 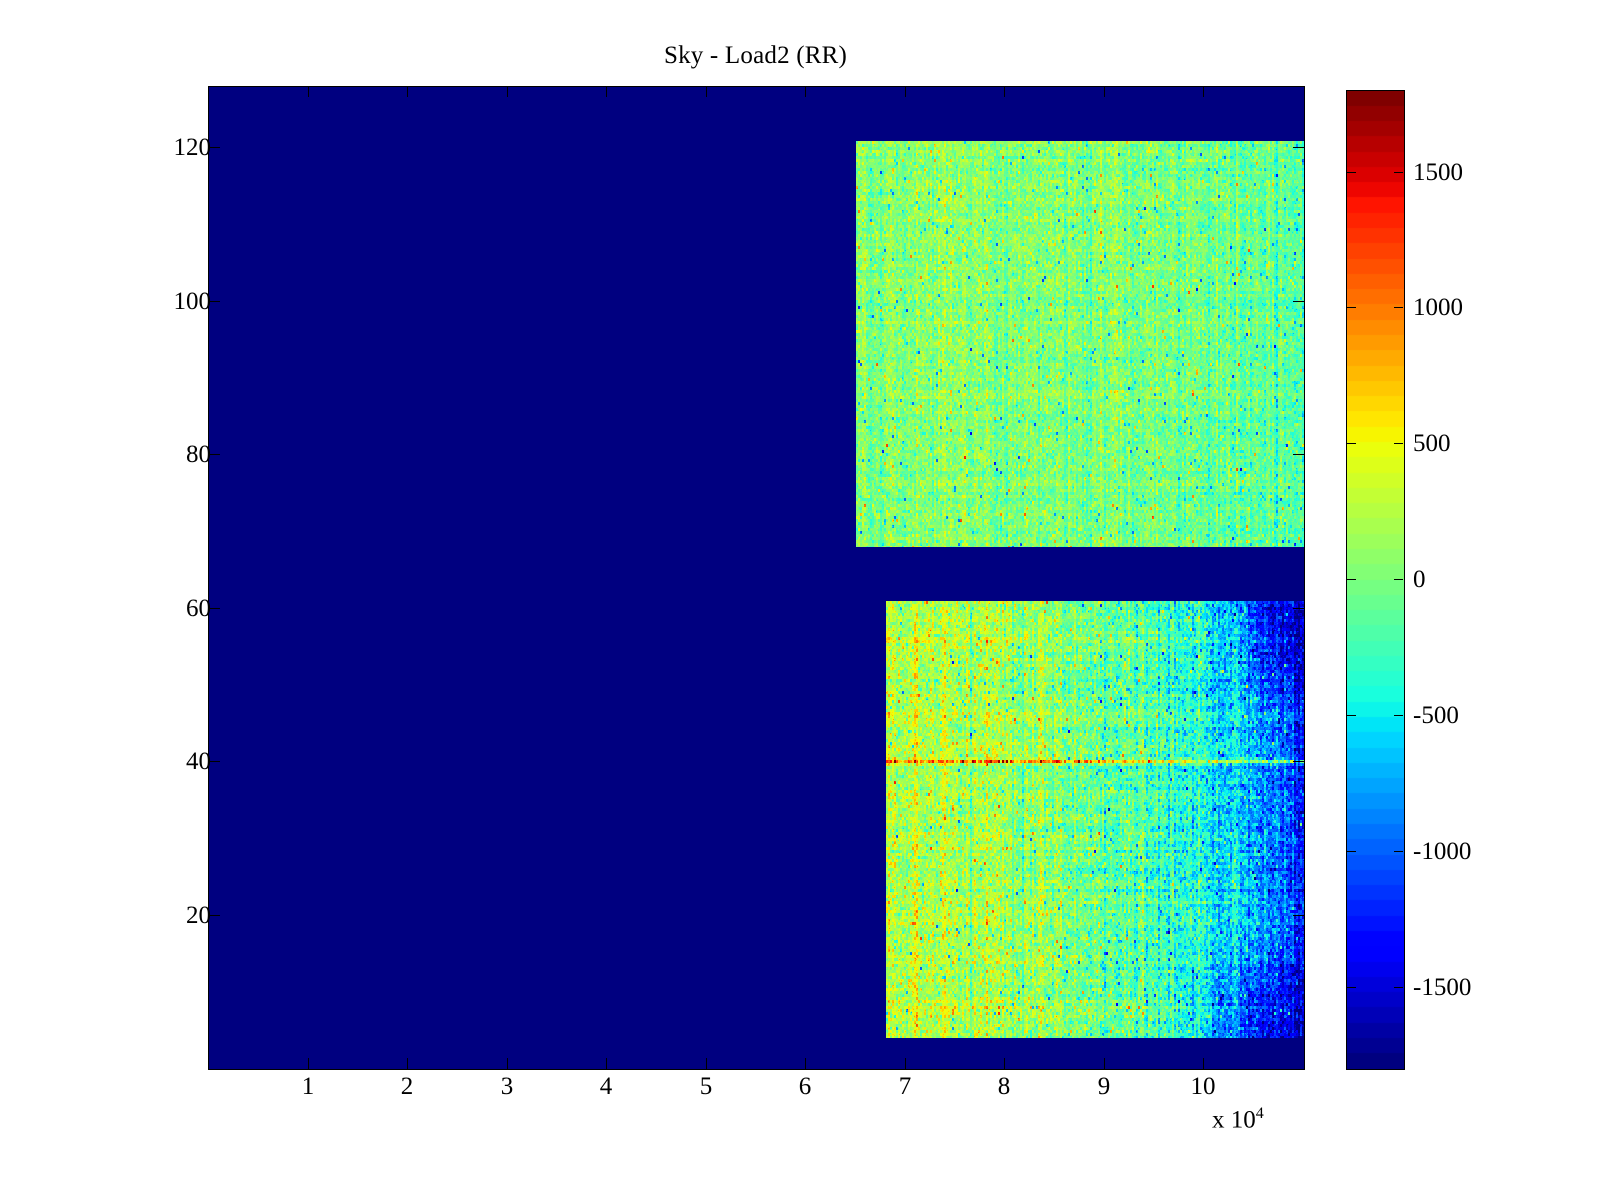 What do you see at coordinates (1442, 987) in the screenshot?
I see `colorbar-tick-label: -1500` at bounding box center [1442, 987].